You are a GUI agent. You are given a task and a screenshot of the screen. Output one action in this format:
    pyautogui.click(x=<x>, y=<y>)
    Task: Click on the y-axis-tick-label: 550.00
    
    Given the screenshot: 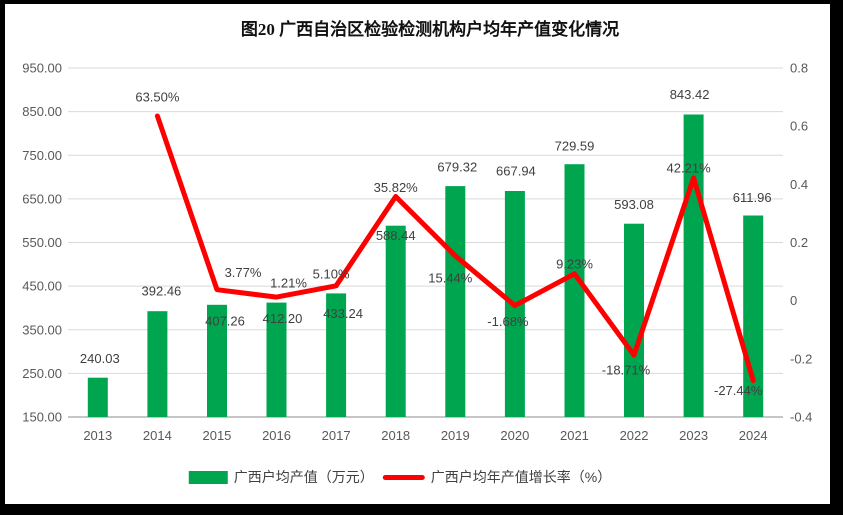 What is the action you would take?
    pyautogui.click(x=42, y=242)
    